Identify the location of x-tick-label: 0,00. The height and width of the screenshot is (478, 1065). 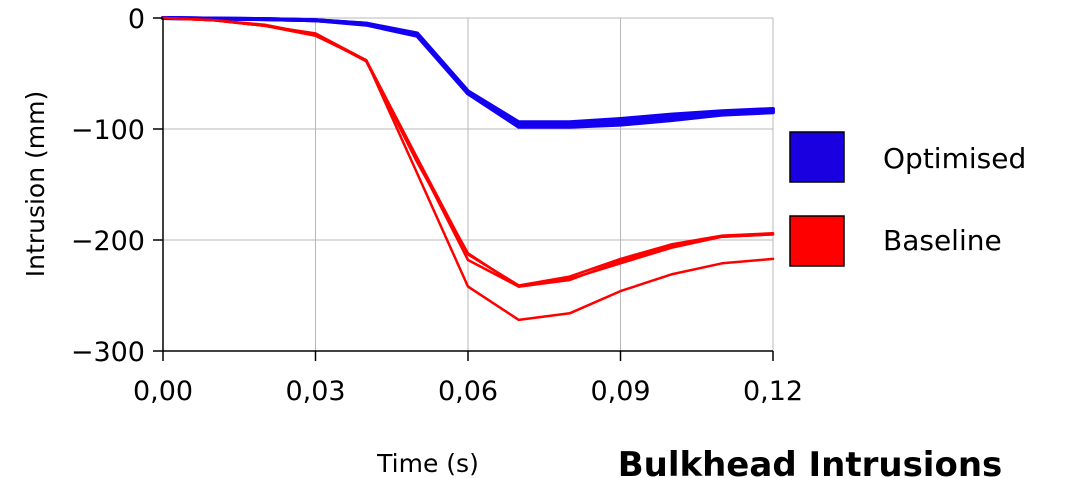
(163, 391).